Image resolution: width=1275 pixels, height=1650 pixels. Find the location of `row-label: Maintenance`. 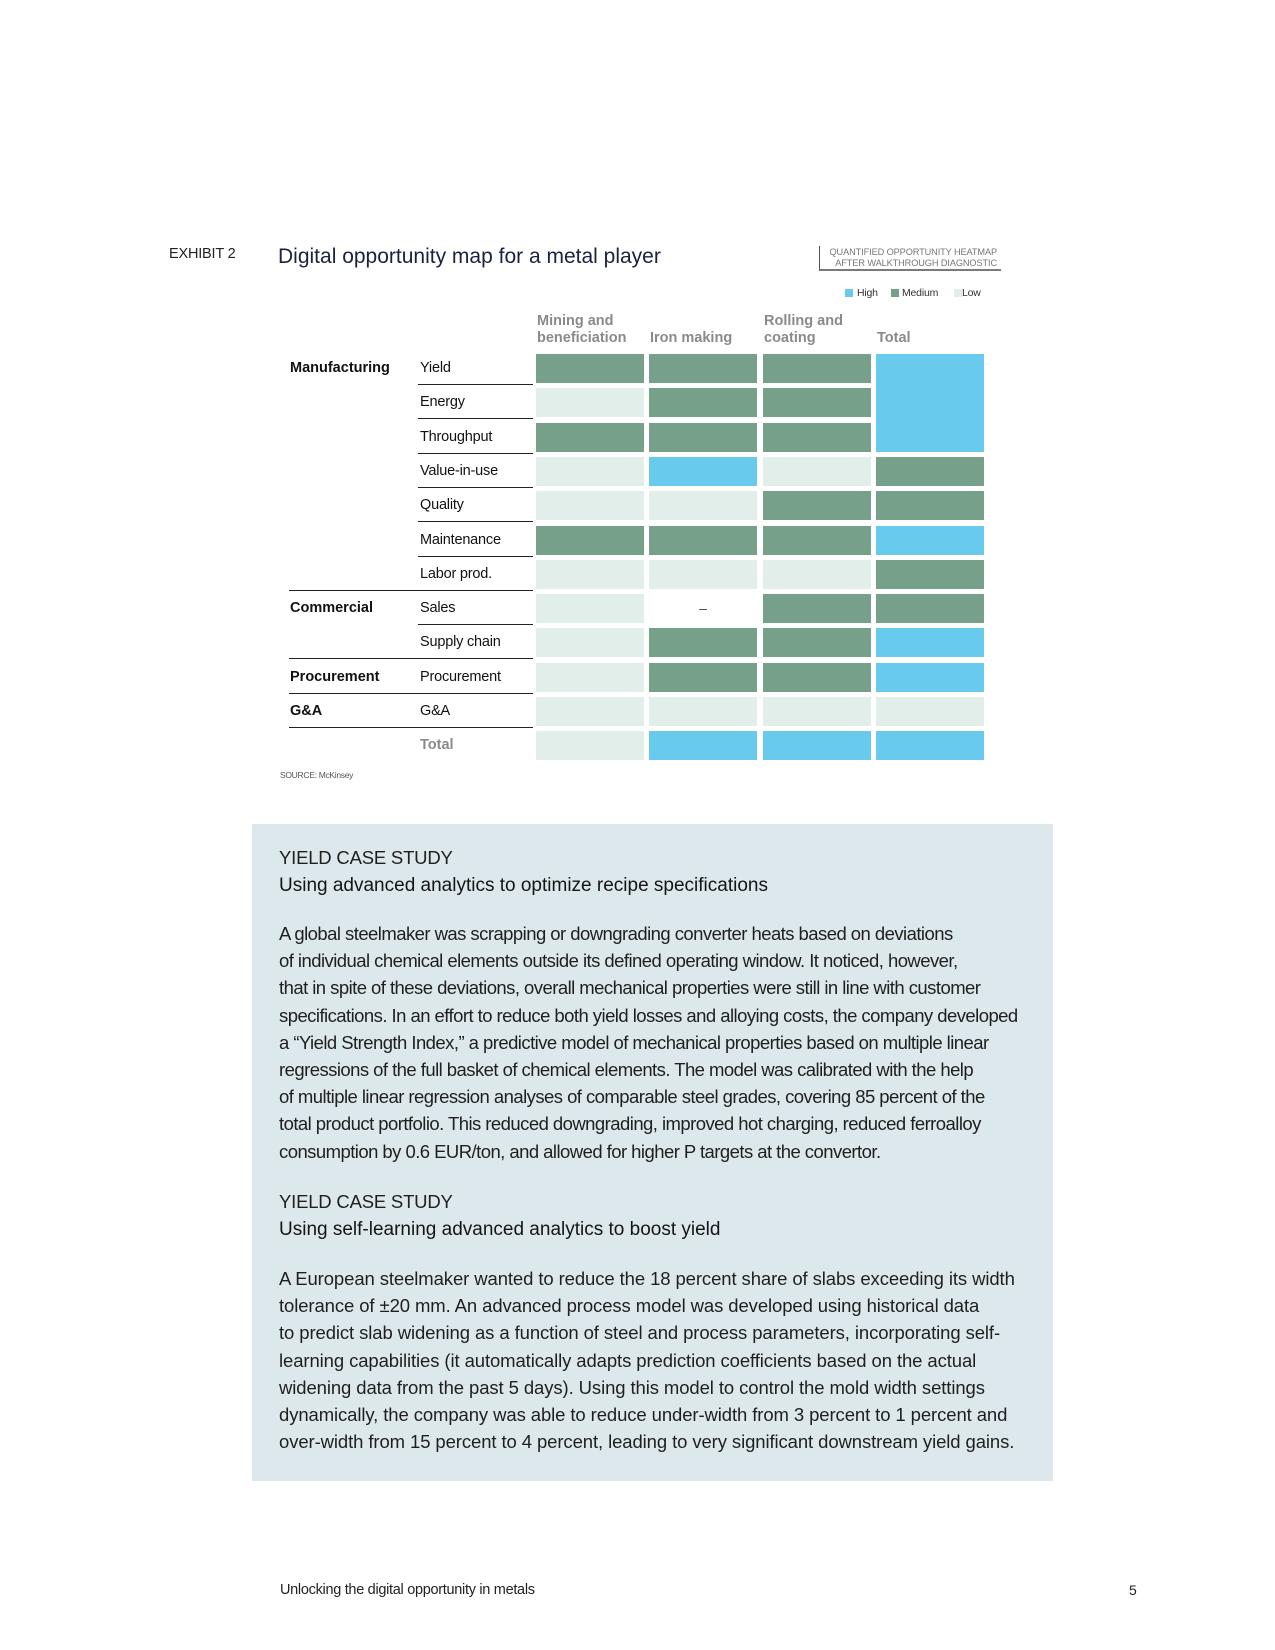

row-label: Maintenance is located at coordinates (460, 540).